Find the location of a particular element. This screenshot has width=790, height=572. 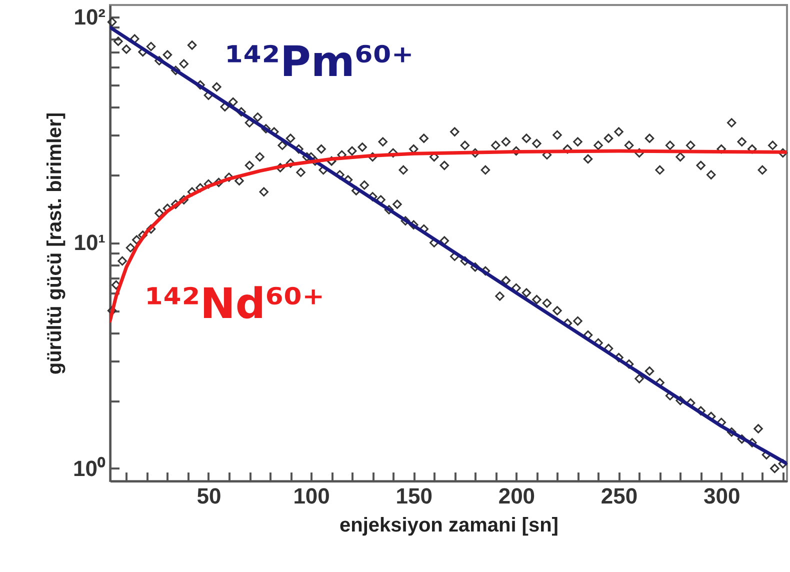

y-tick-label: 10² is located at coordinates (90, 17).